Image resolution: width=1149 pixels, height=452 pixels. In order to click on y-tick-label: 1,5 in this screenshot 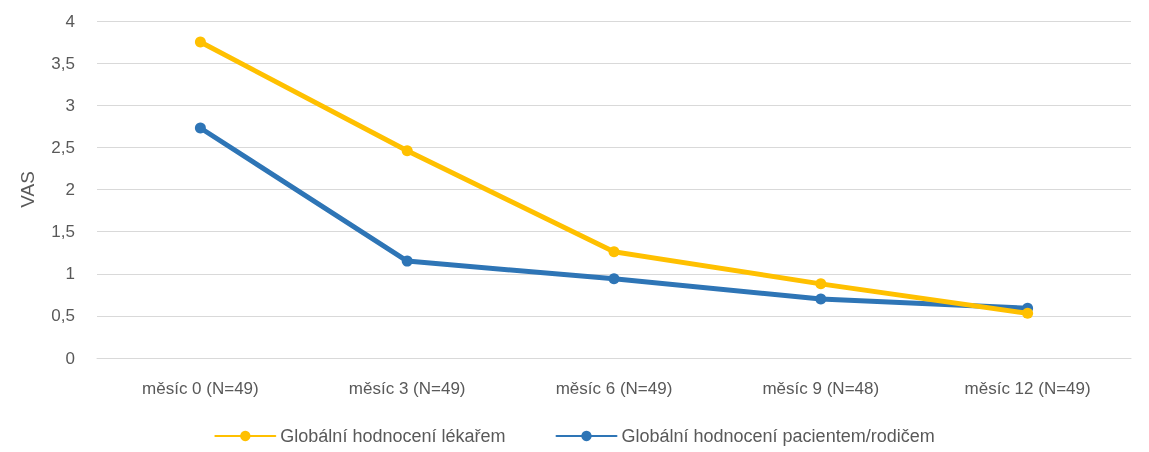, I will do `click(63, 232)`.